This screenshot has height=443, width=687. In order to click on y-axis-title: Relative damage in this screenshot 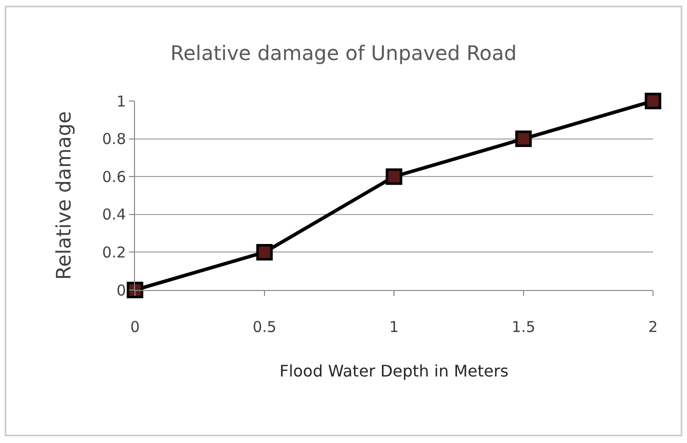, I will do `click(64, 195)`.